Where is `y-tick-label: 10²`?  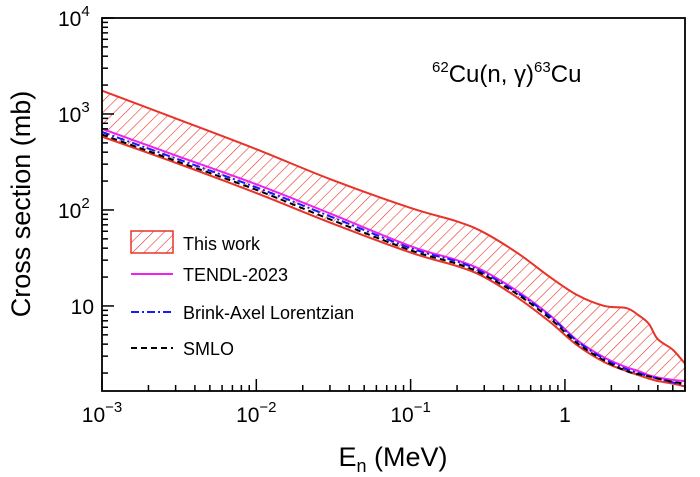 y-tick-label: 10² is located at coordinates (74, 209).